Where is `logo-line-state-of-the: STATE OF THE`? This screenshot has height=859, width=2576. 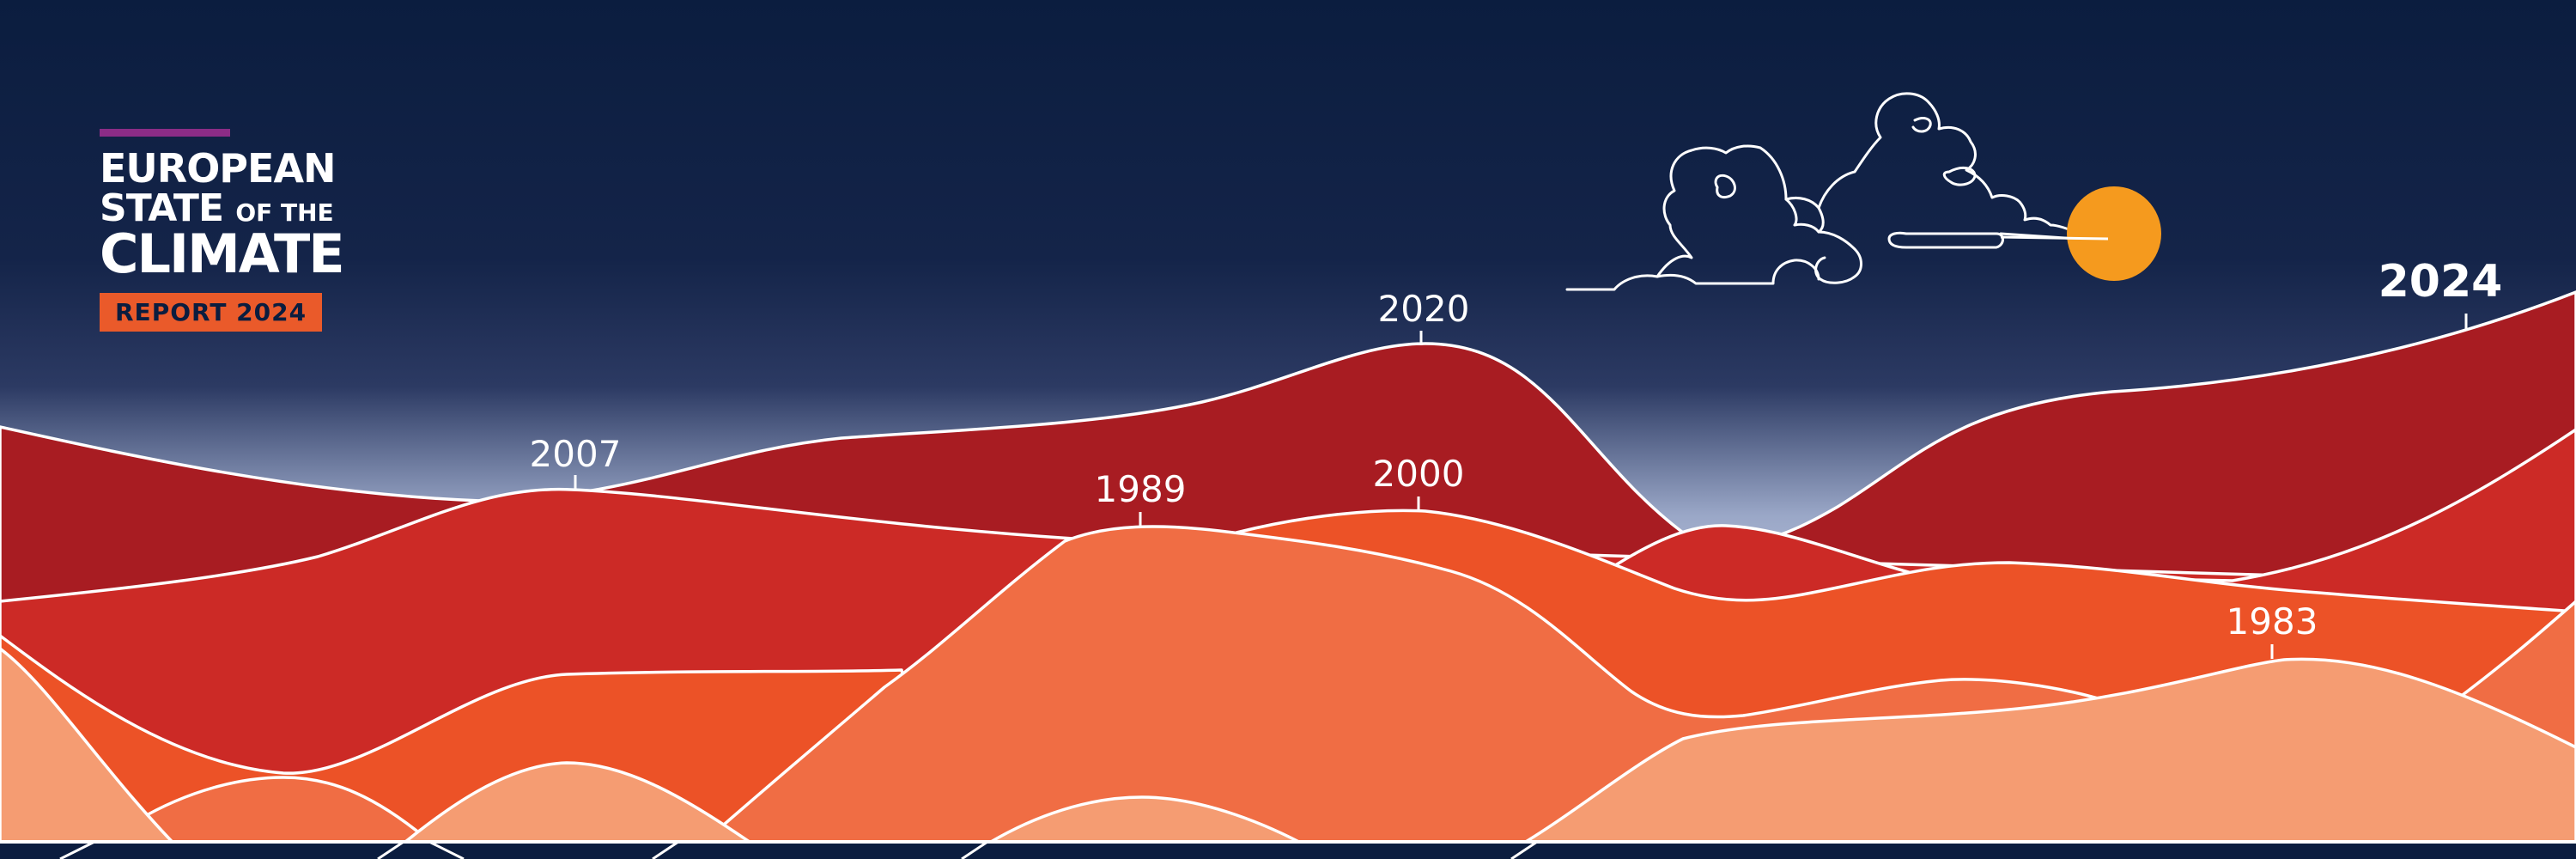 logo-line-state-of-the: STATE OF THE is located at coordinates (229, 208).